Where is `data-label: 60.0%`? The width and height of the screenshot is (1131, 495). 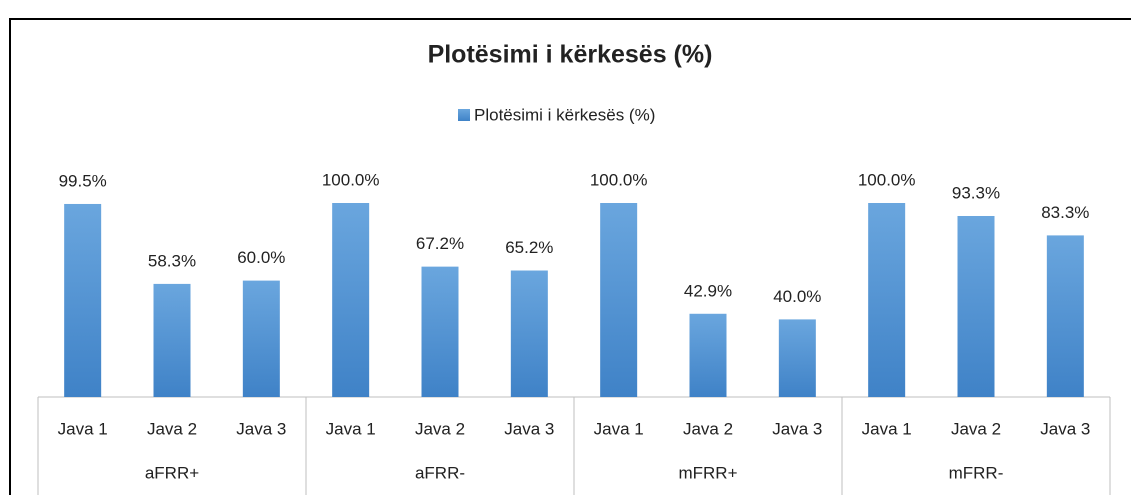
data-label: 60.0% is located at coordinates (261, 257).